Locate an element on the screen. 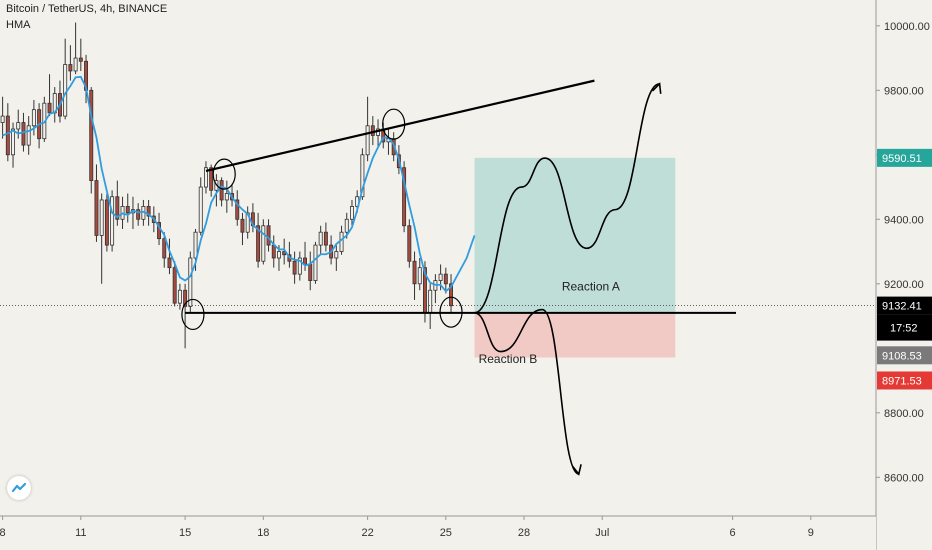  target-price-label: 9590.51 is located at coordinates (902, 159).